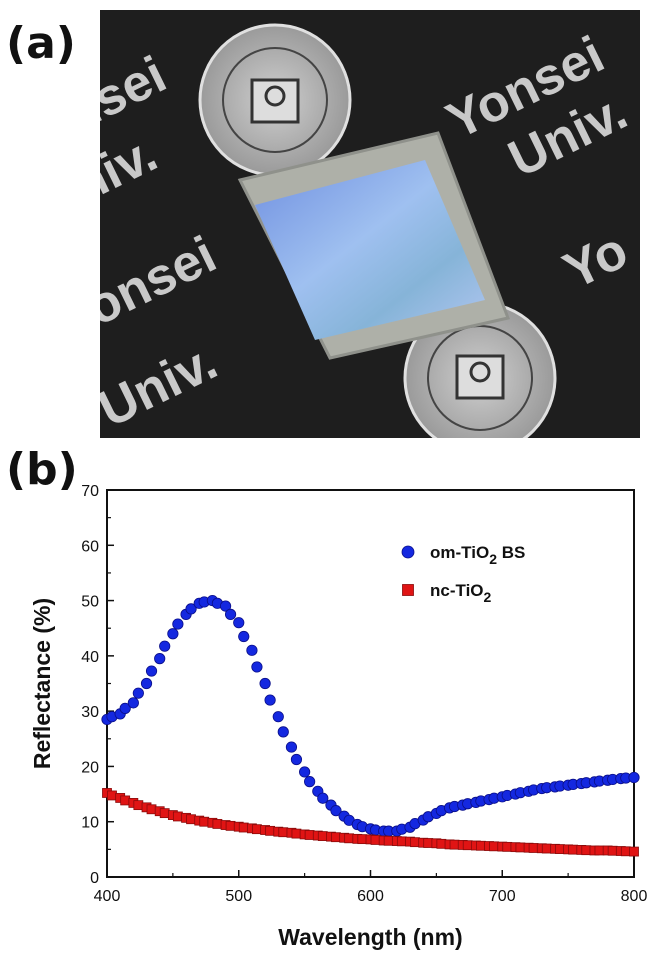 The image size is (654, 957). Describe the element at coordinates (463, 574) in the screenshot. I see `legend: om-TiO2 BS nc-TiO2` at that location.